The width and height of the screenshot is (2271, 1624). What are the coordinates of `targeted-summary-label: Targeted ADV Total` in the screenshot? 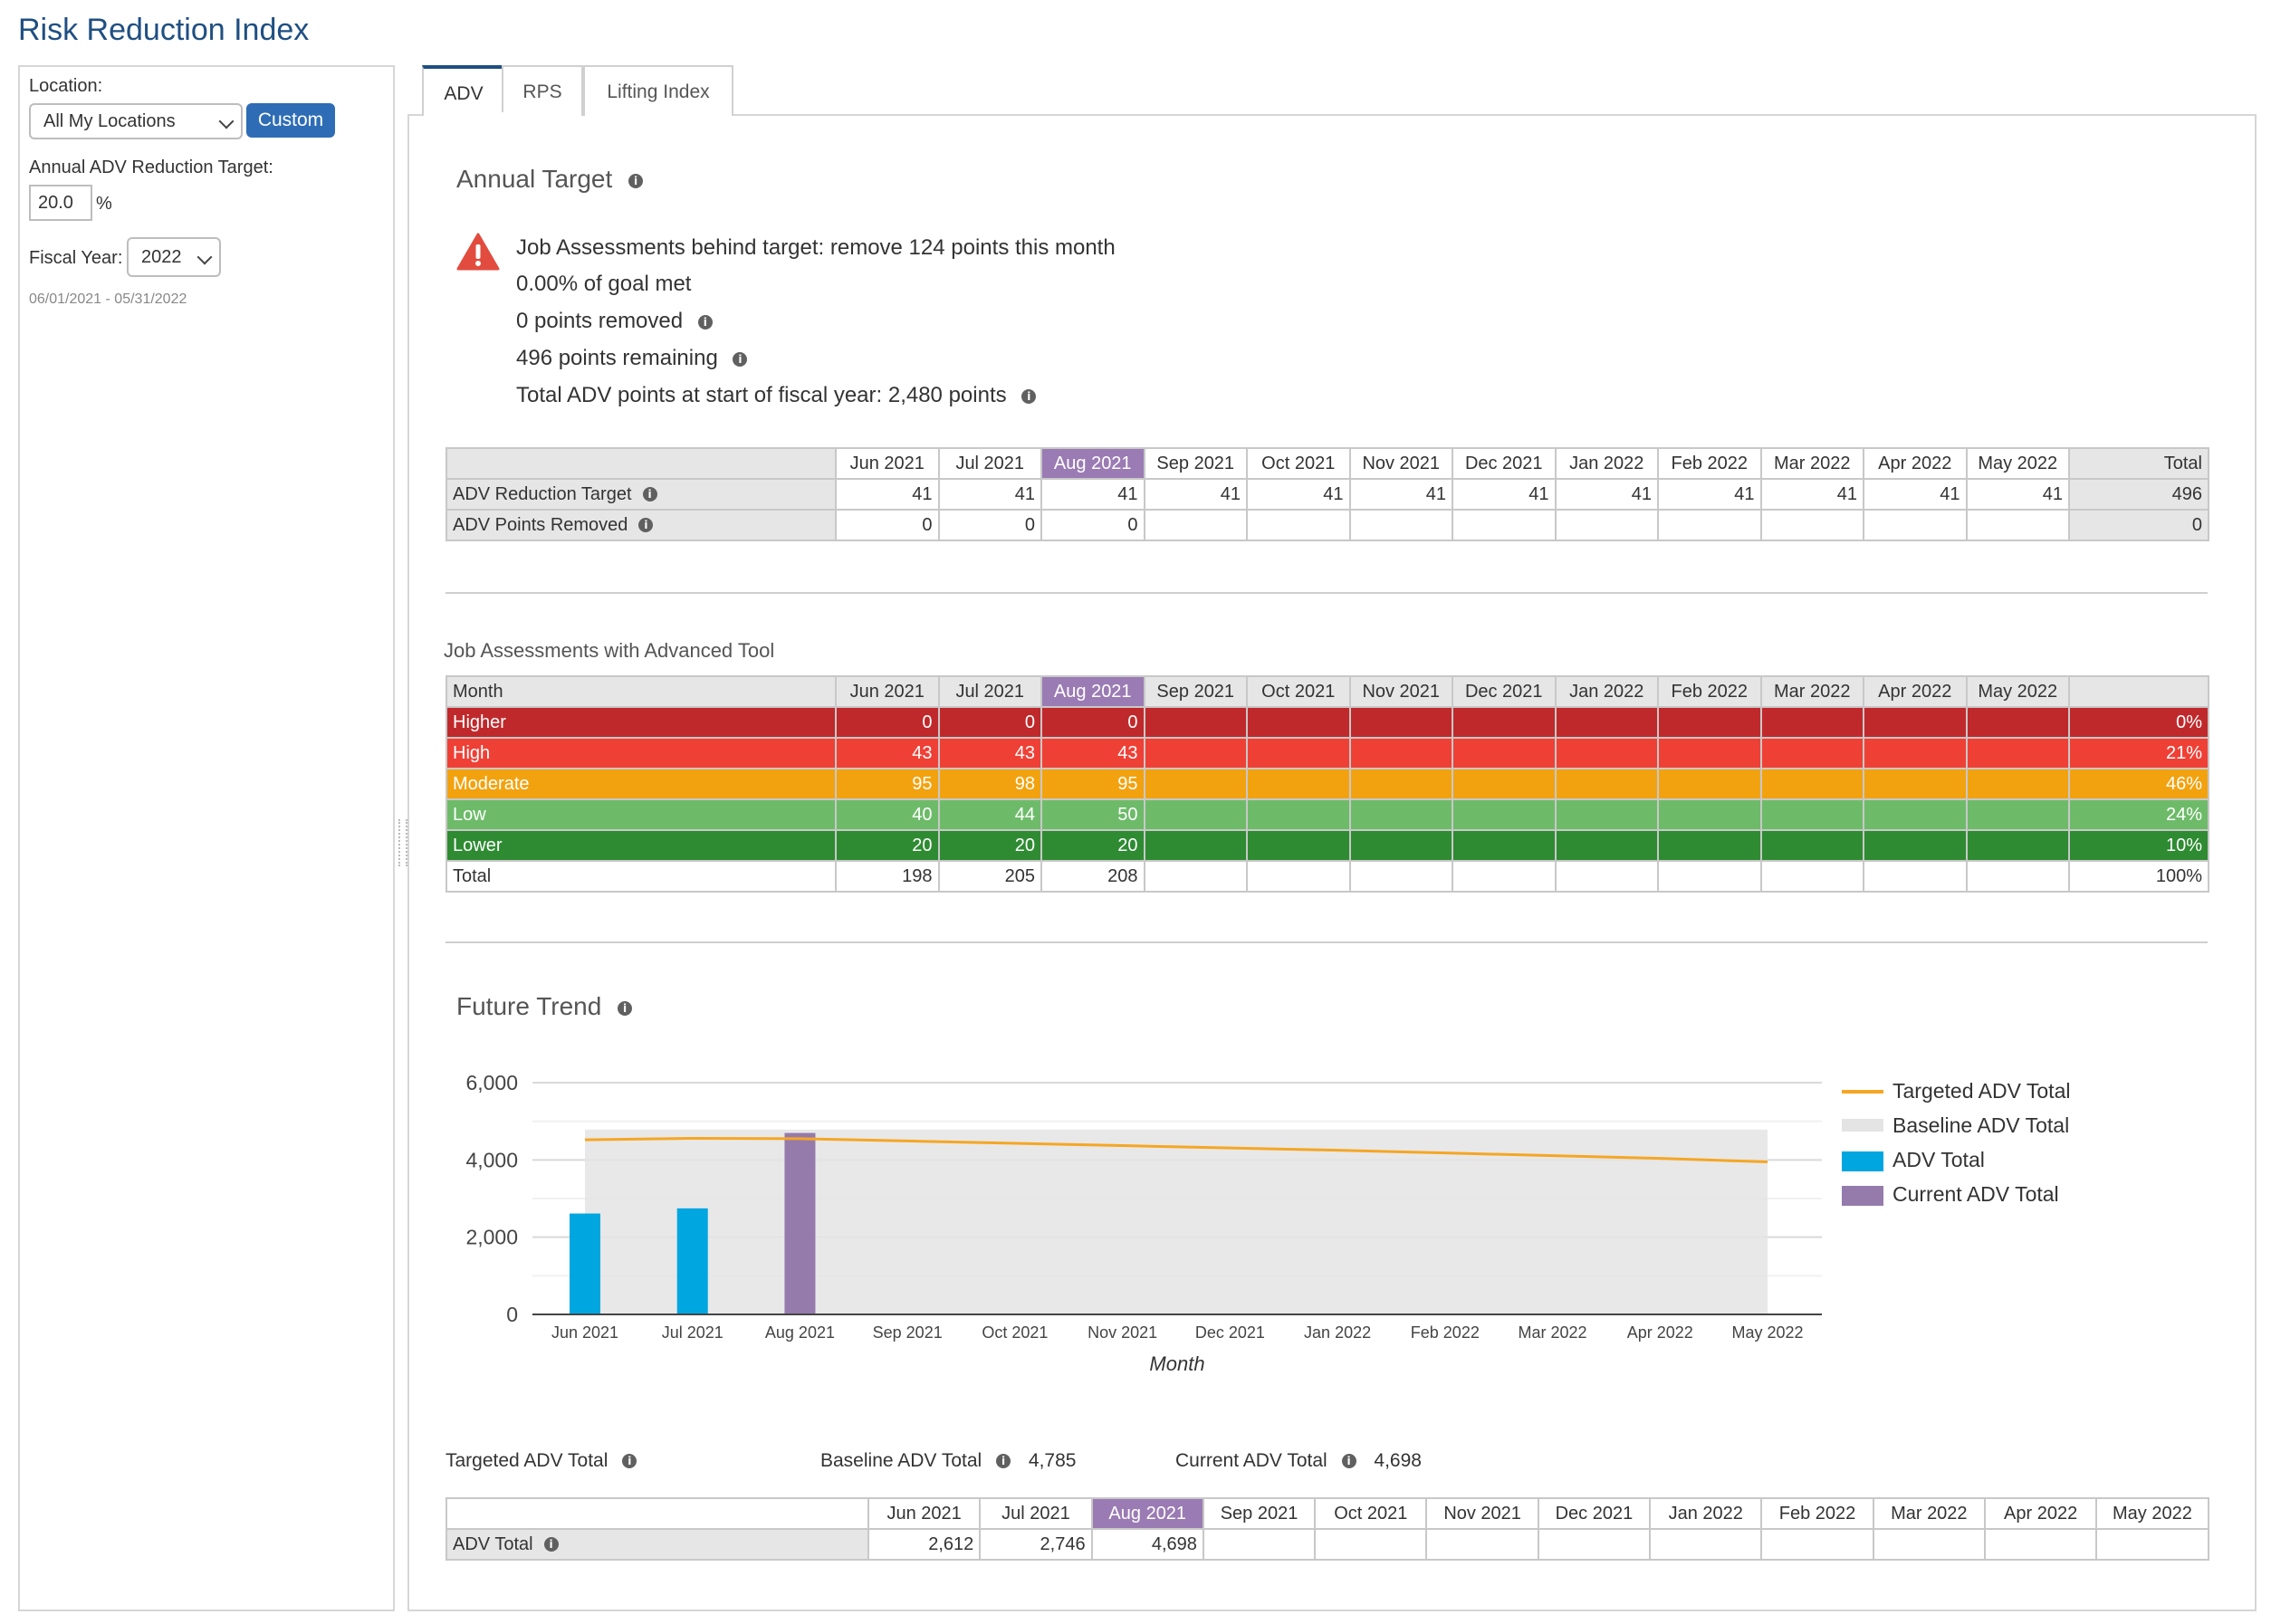 It's located at (527, 1460).